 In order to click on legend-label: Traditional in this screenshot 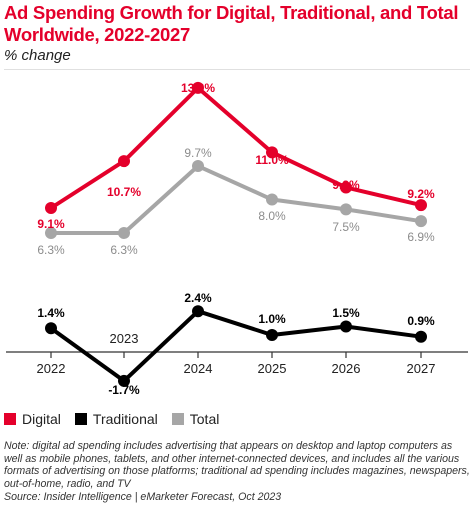, I will do `click(125, 419)`.